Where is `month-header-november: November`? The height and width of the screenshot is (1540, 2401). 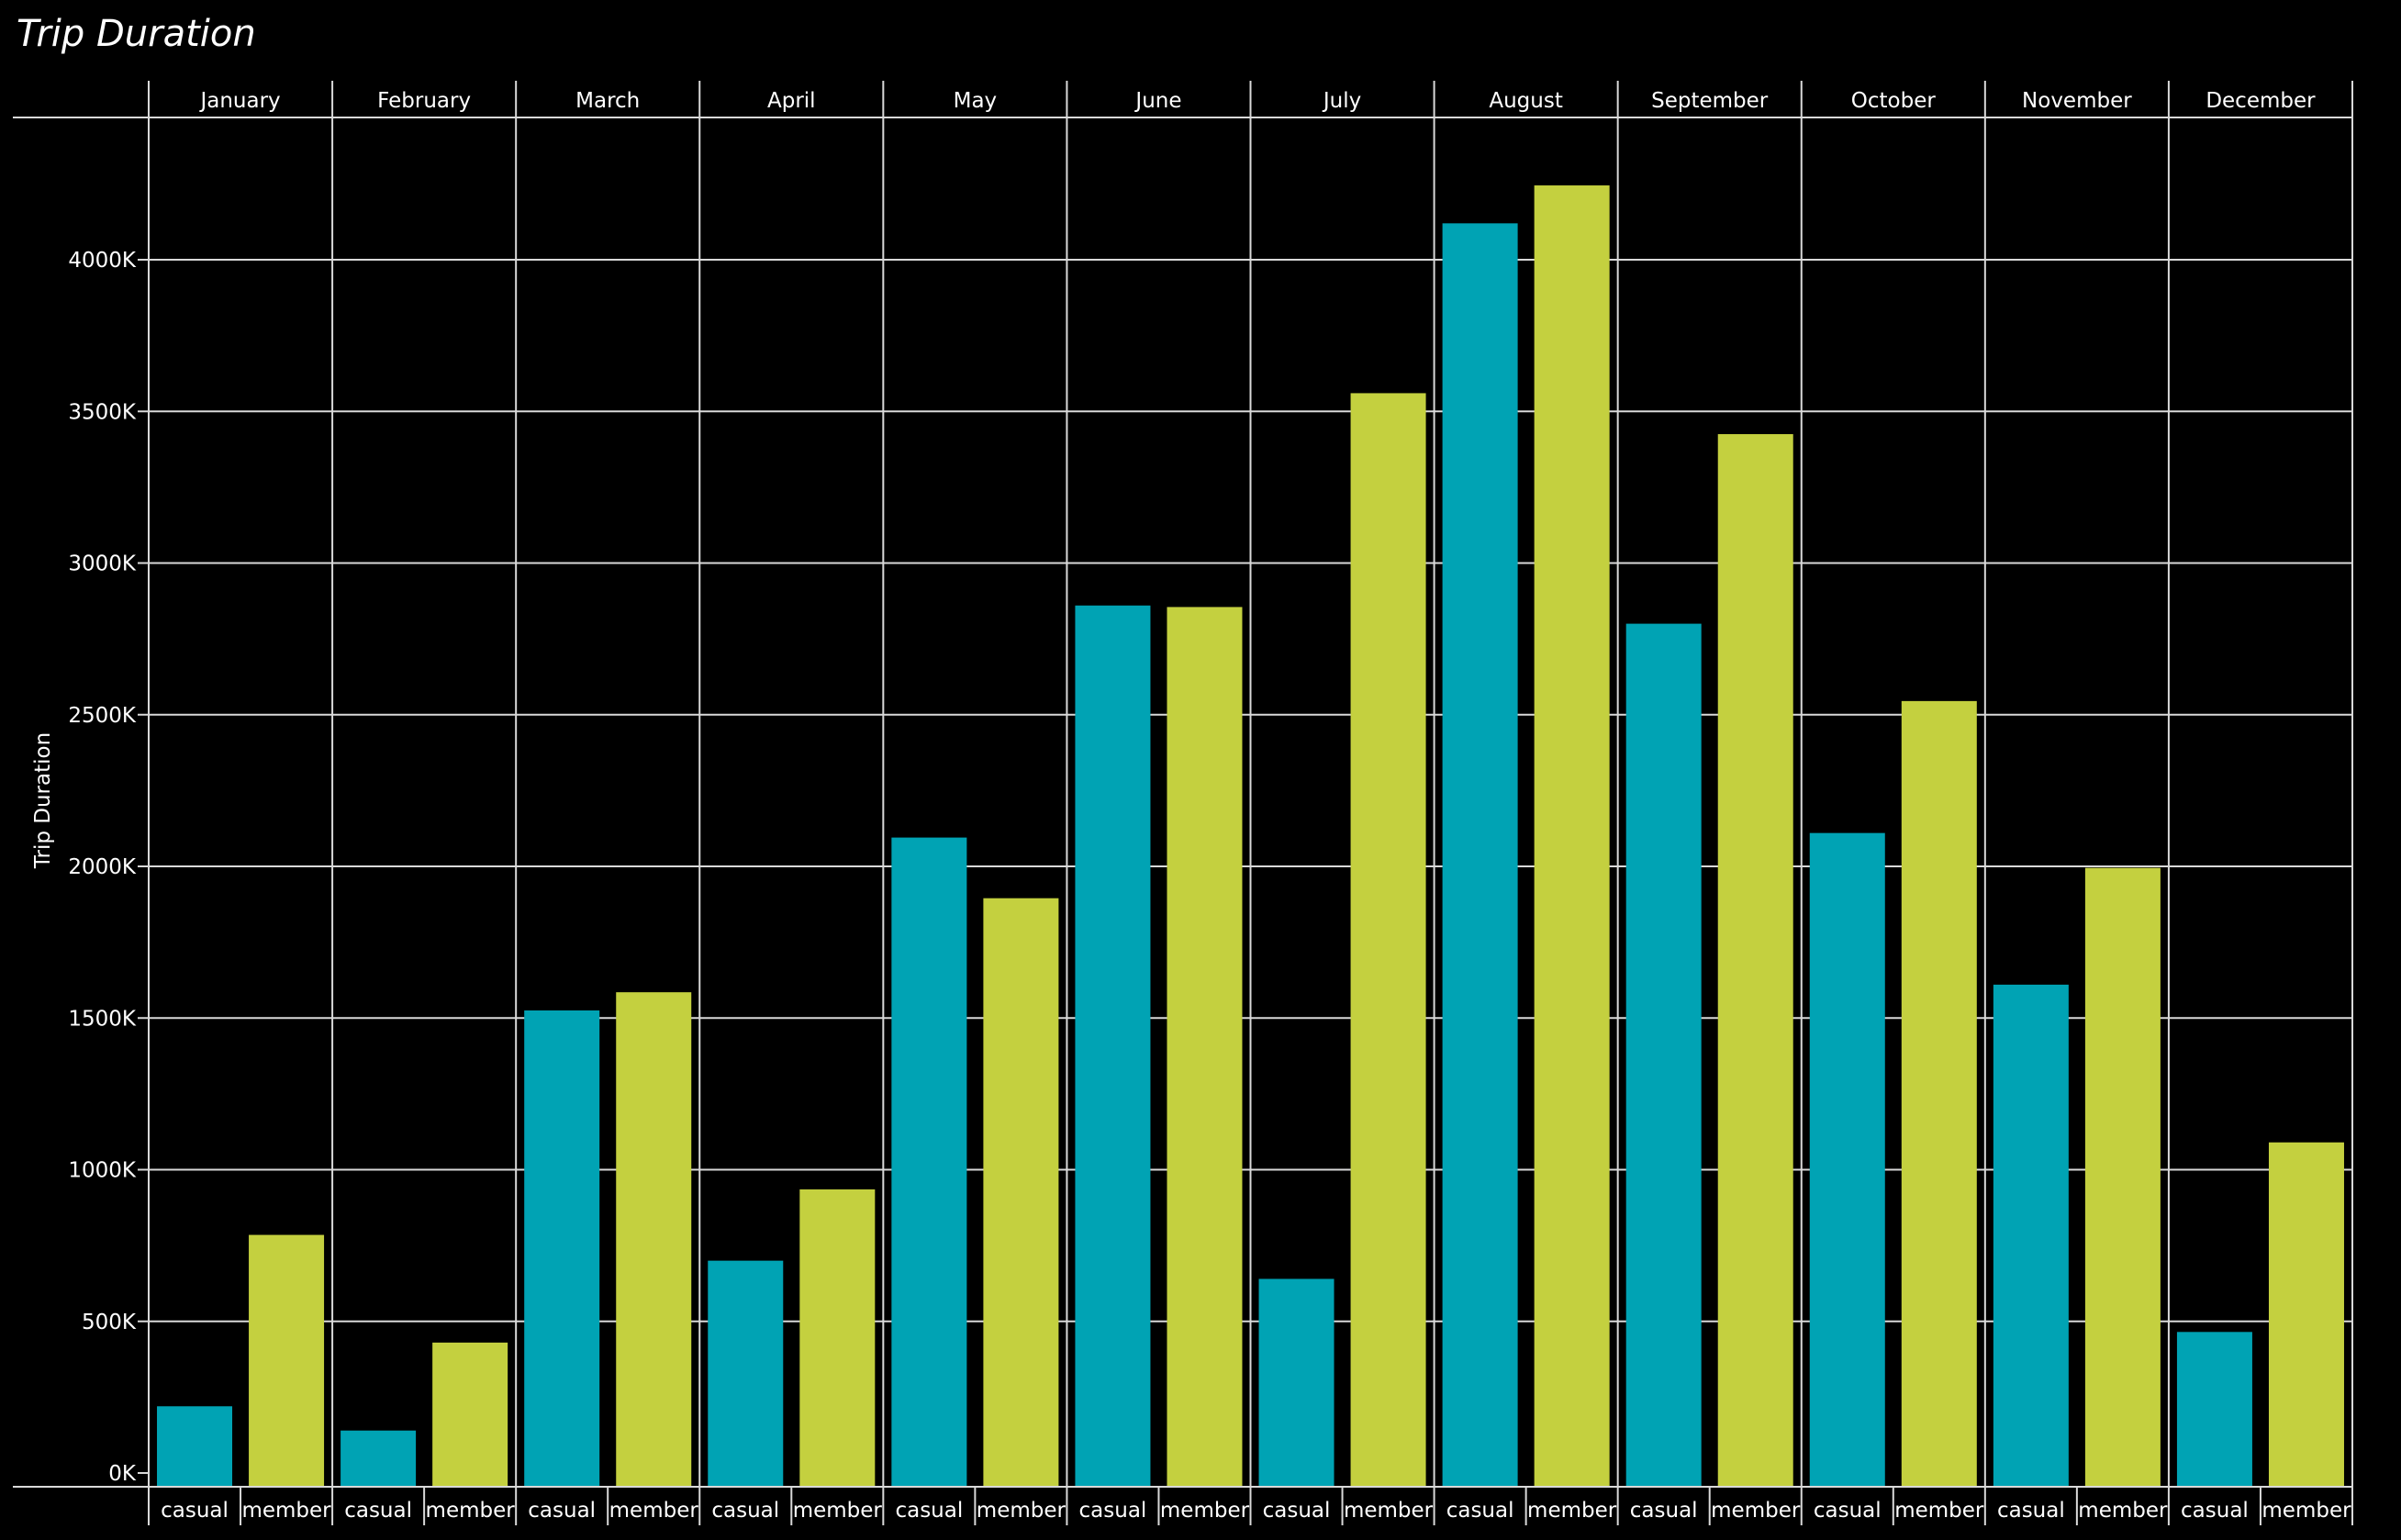 month-header-november: November is located at coordinates (2077, 101).